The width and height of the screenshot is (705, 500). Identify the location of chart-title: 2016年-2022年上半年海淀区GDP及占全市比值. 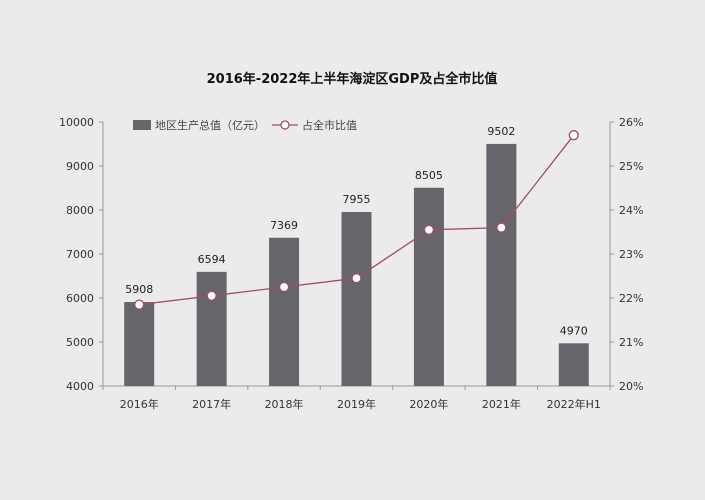
(352, 79).